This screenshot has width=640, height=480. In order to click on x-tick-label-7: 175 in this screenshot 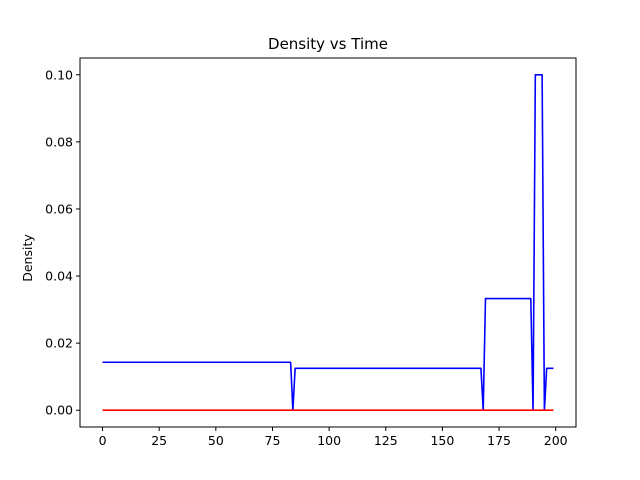, I will do `click(499, 440)`.